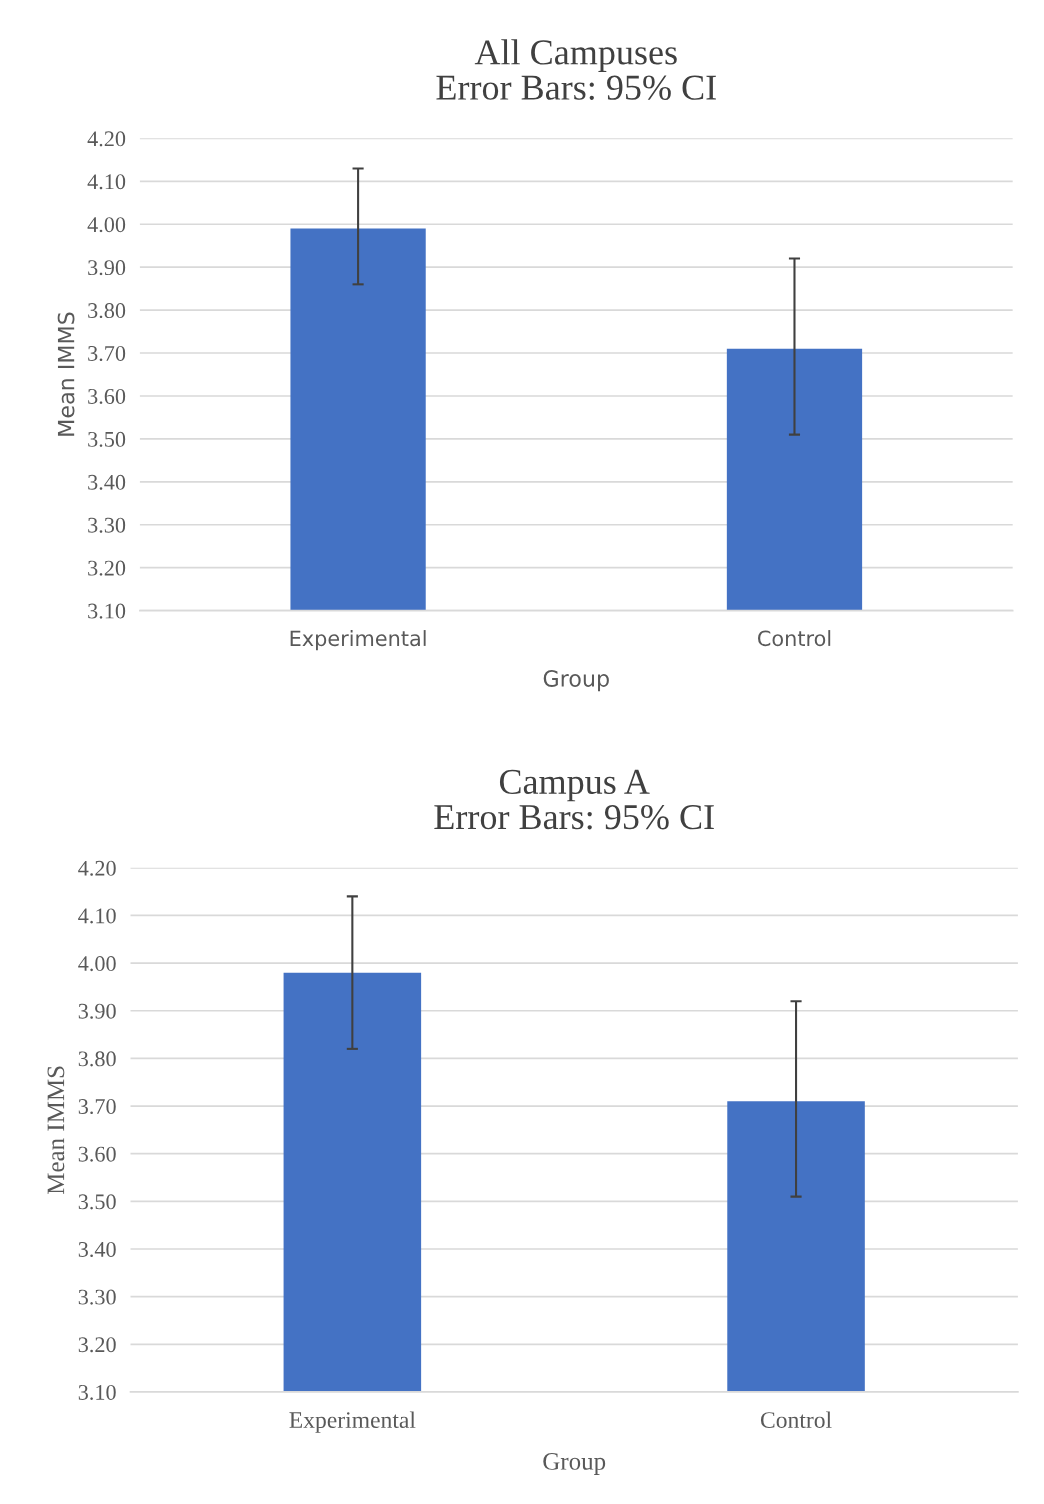 The height and width of the screenshot is (1504, 1044). I want to click on chart-title: Campus A Error Bars: 95% CI, so click(574, 799).